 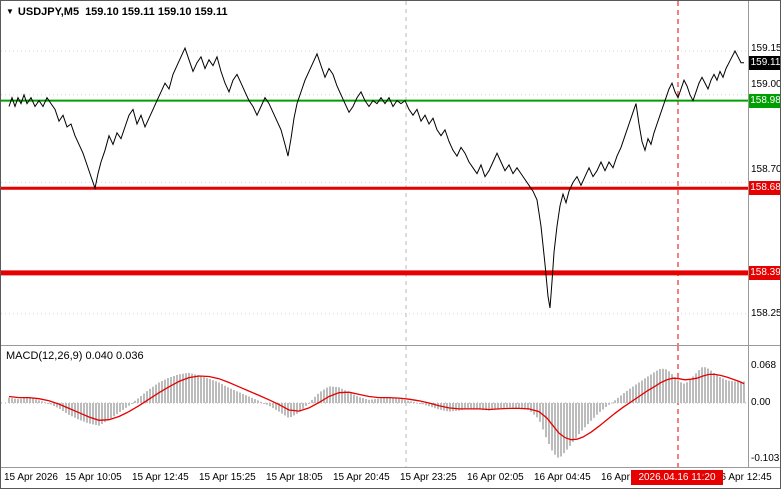 What do you see at coordinates (766, 48) in the screenshot?
I see `price-tick-label: 159.15` at bounding box center [766, 48].